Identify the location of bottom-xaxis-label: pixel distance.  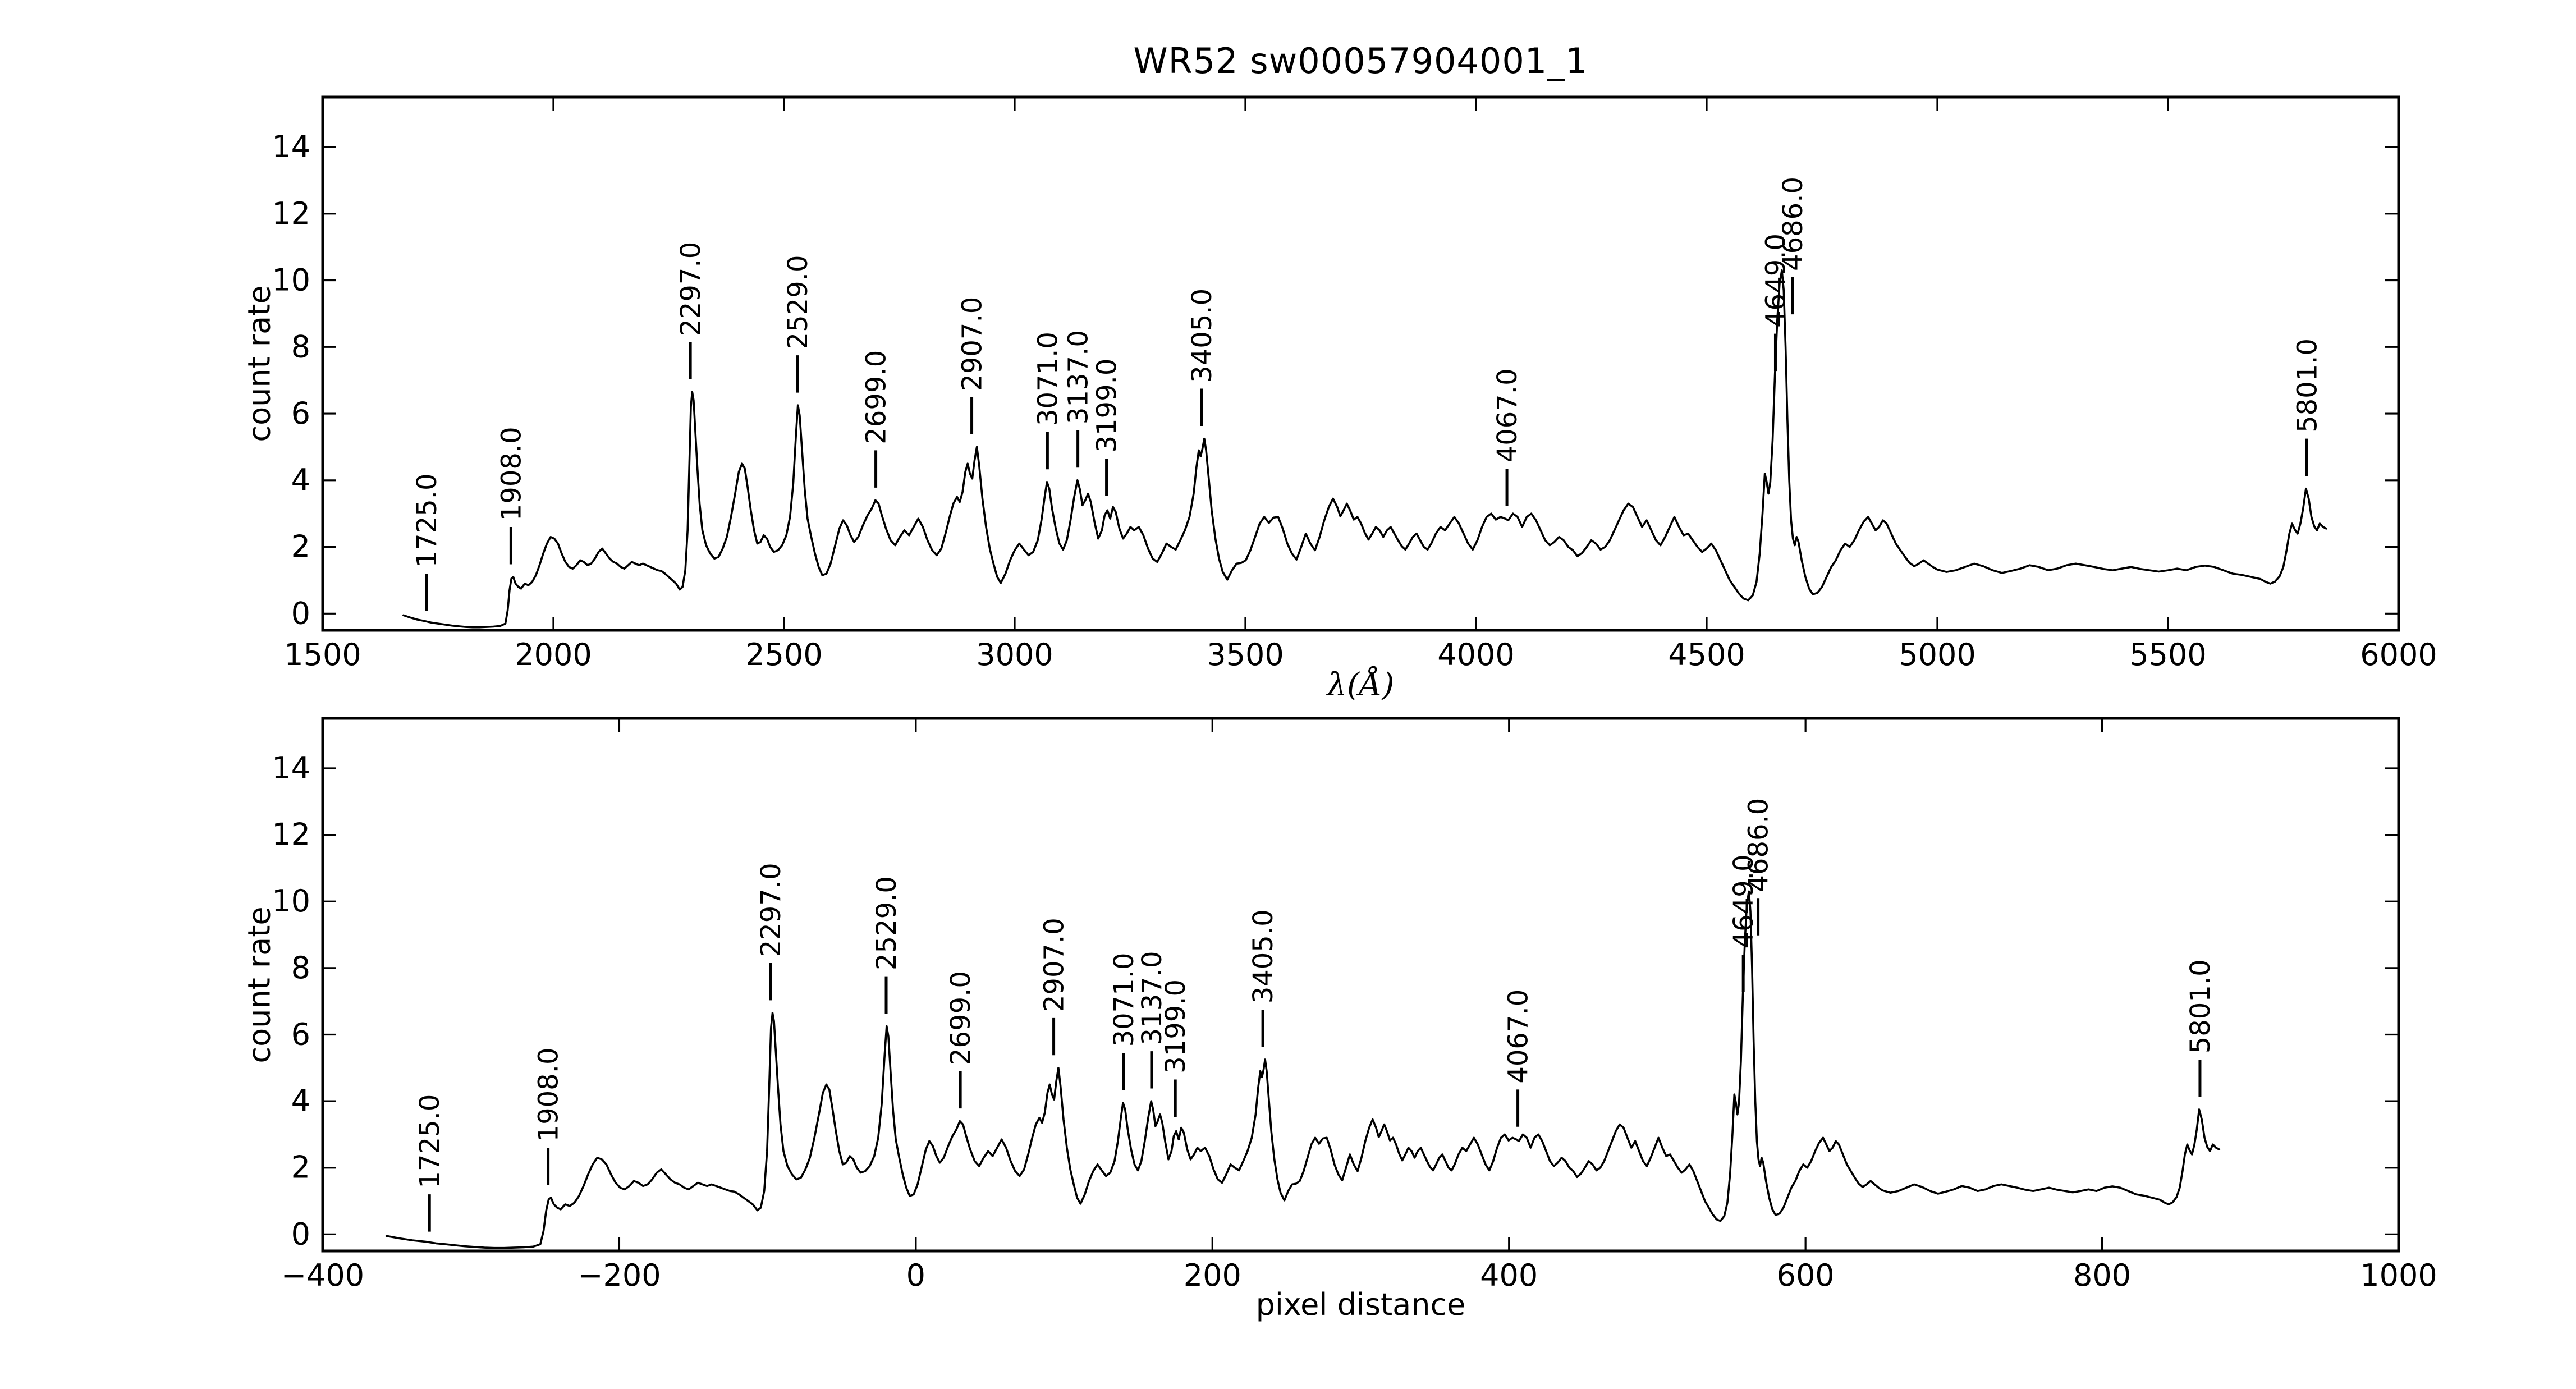
(1360, 1304).